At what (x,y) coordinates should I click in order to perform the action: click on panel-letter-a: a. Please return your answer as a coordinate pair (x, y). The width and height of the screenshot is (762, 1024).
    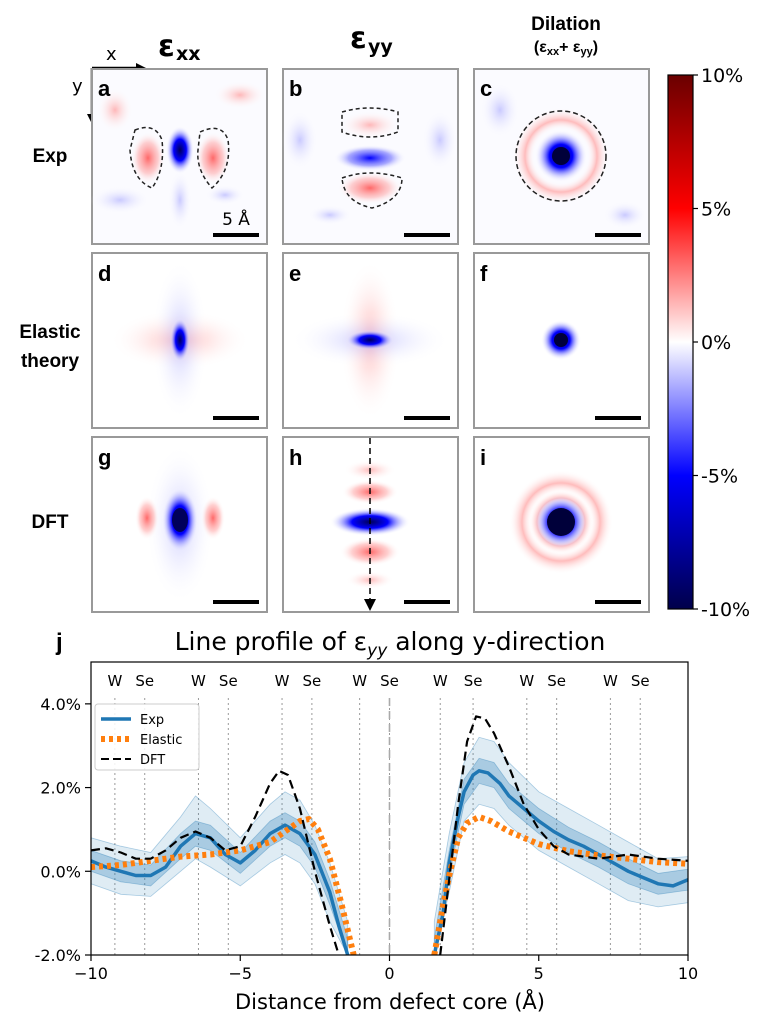
    Looking at the image, I should click on (104, 88).